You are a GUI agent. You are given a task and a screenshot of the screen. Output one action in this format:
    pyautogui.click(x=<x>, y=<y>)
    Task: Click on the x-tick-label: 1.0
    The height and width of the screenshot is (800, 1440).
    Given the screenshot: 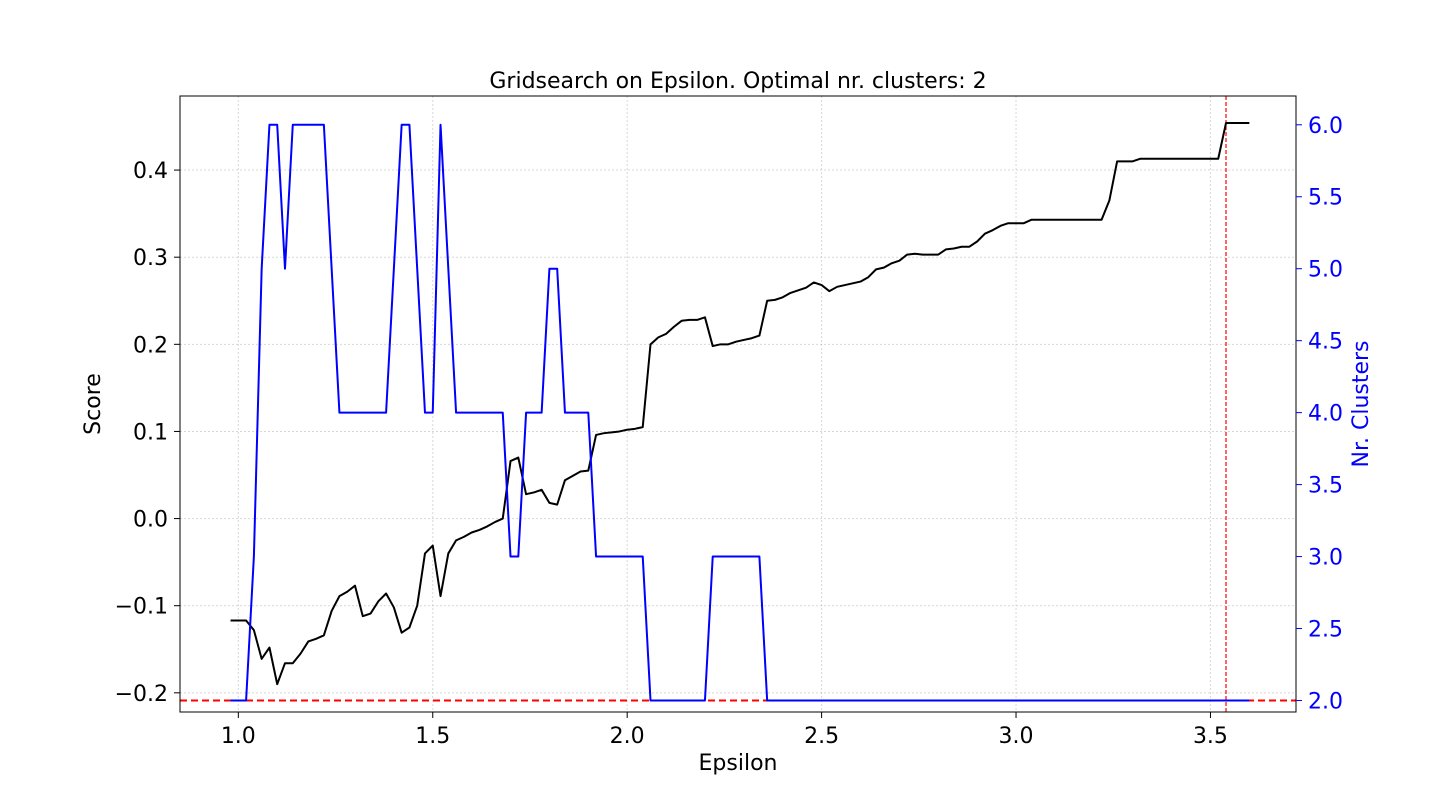 What is the action you would take?
    pyautogui.click(x=238, y=736)
    